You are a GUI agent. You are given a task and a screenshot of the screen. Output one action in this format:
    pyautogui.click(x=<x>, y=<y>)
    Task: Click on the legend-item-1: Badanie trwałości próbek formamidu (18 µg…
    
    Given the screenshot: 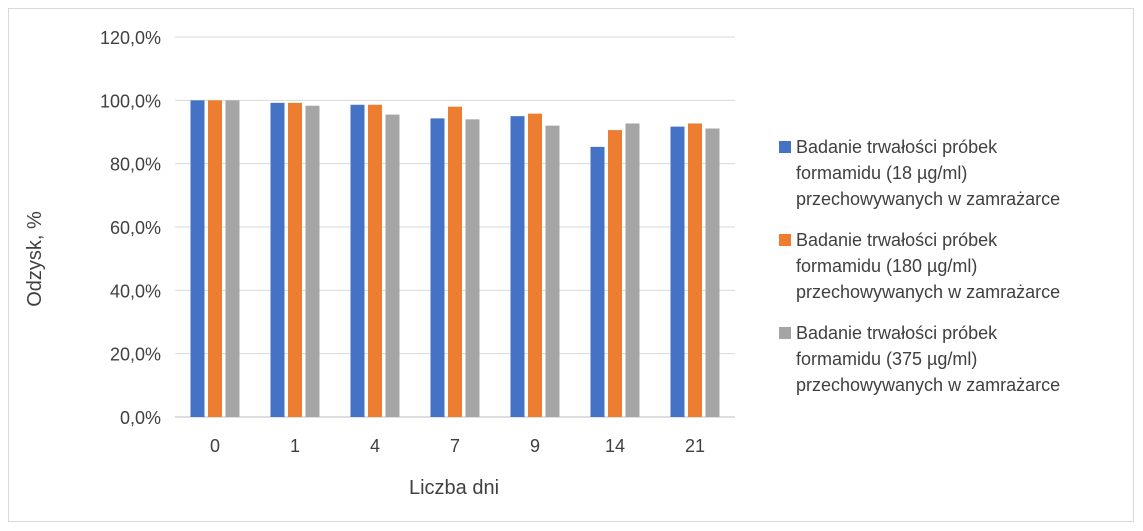 What is the action you would take?
    pyautogui.click(x=919, y=173)
    